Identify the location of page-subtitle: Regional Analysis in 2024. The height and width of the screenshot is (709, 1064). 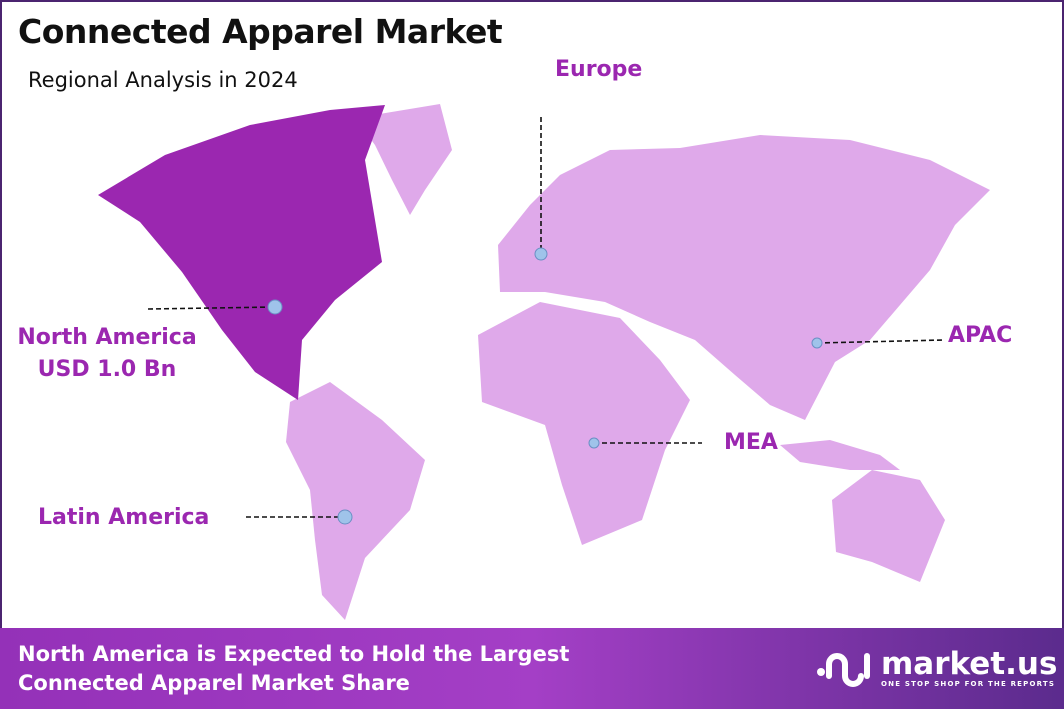
(163, 80).